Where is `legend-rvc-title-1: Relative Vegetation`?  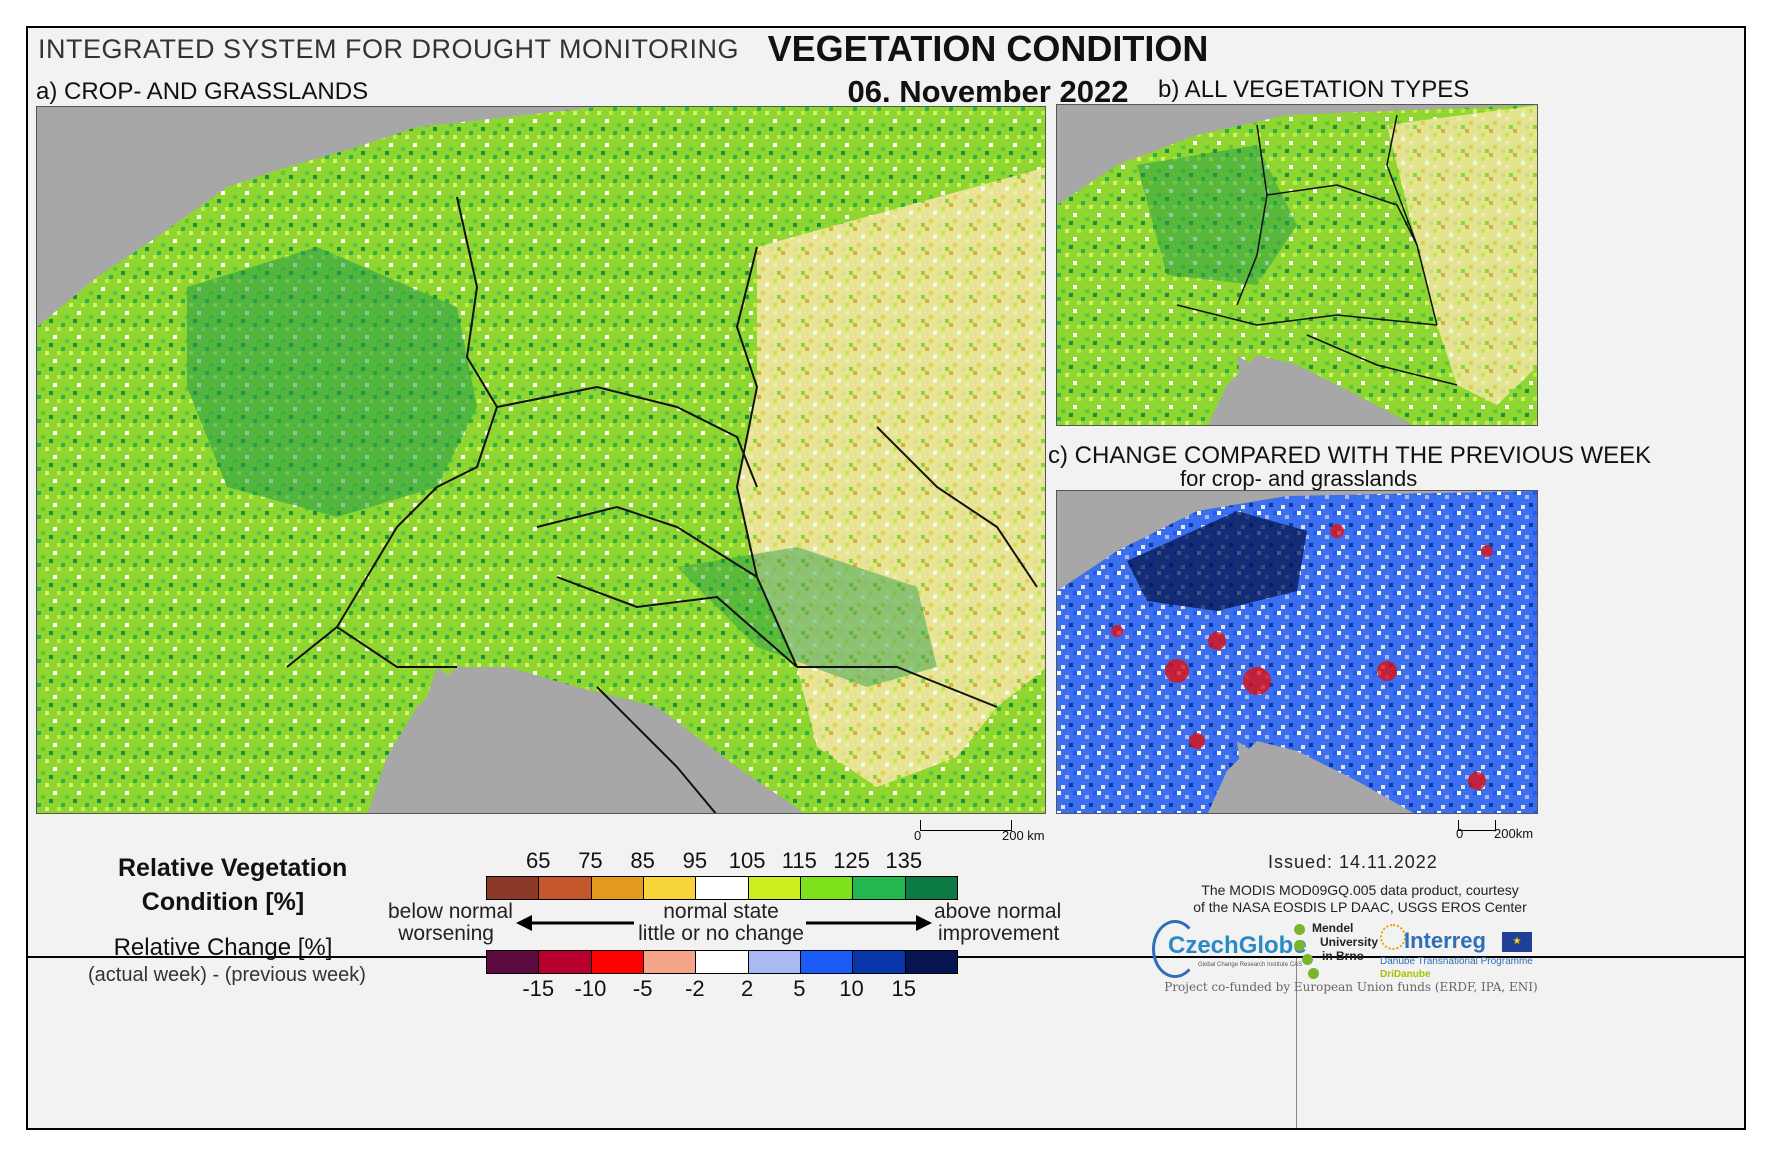 legend-rvc-title-1: Relative Vegetation is located at coordinates (233, 868).